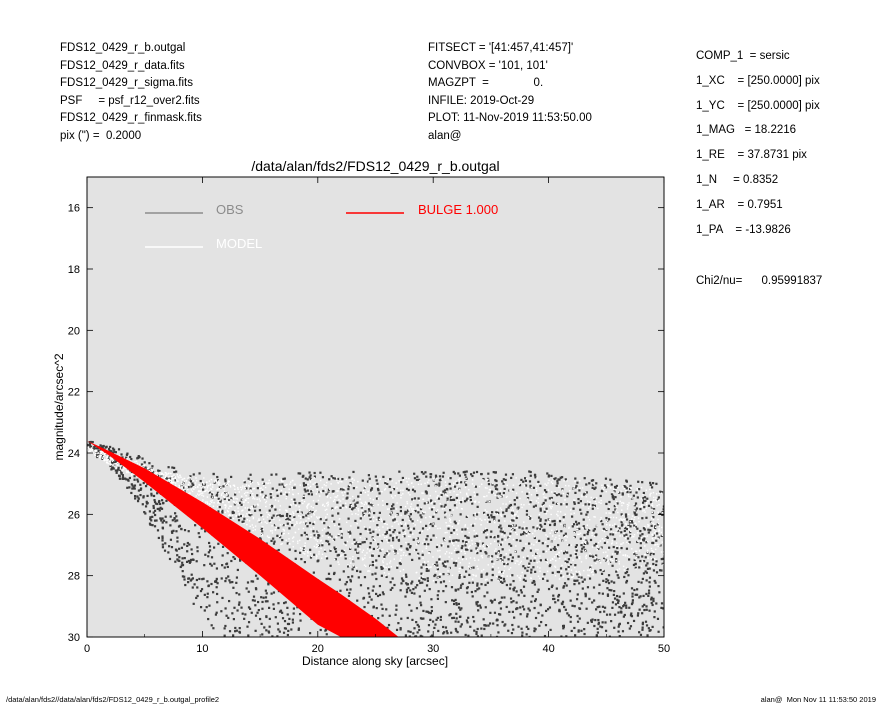  What do you see at coordinates (74, 331) in the screenshot?
I see `y-tick-label: 20` at bounding box center [74, 331].